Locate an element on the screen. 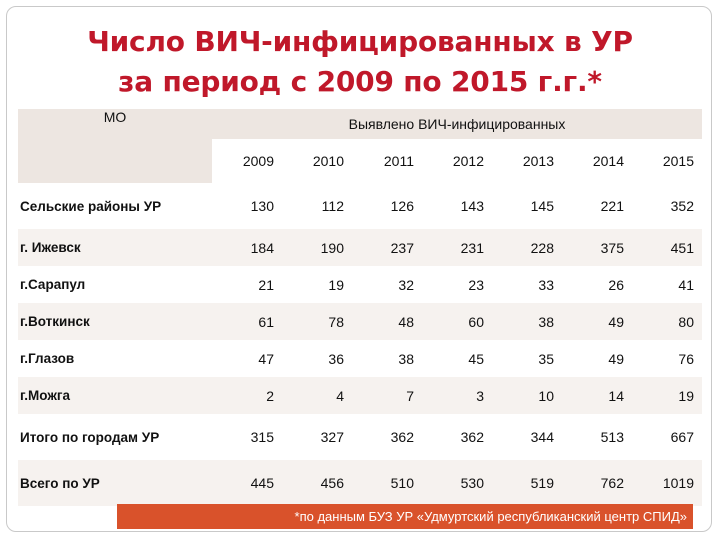 This screenshot has width=720, height=540. value-cell: 76 is located at coordinates (686, 358).